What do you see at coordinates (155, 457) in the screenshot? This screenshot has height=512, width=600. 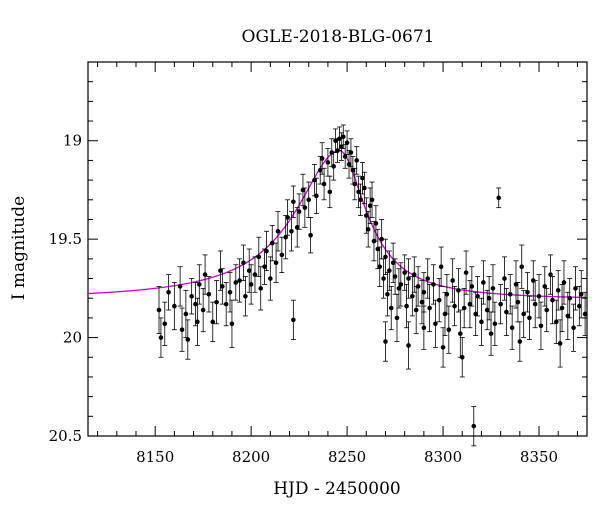 I see `x-tick-label: 8150` at bounding box center [155, 457].